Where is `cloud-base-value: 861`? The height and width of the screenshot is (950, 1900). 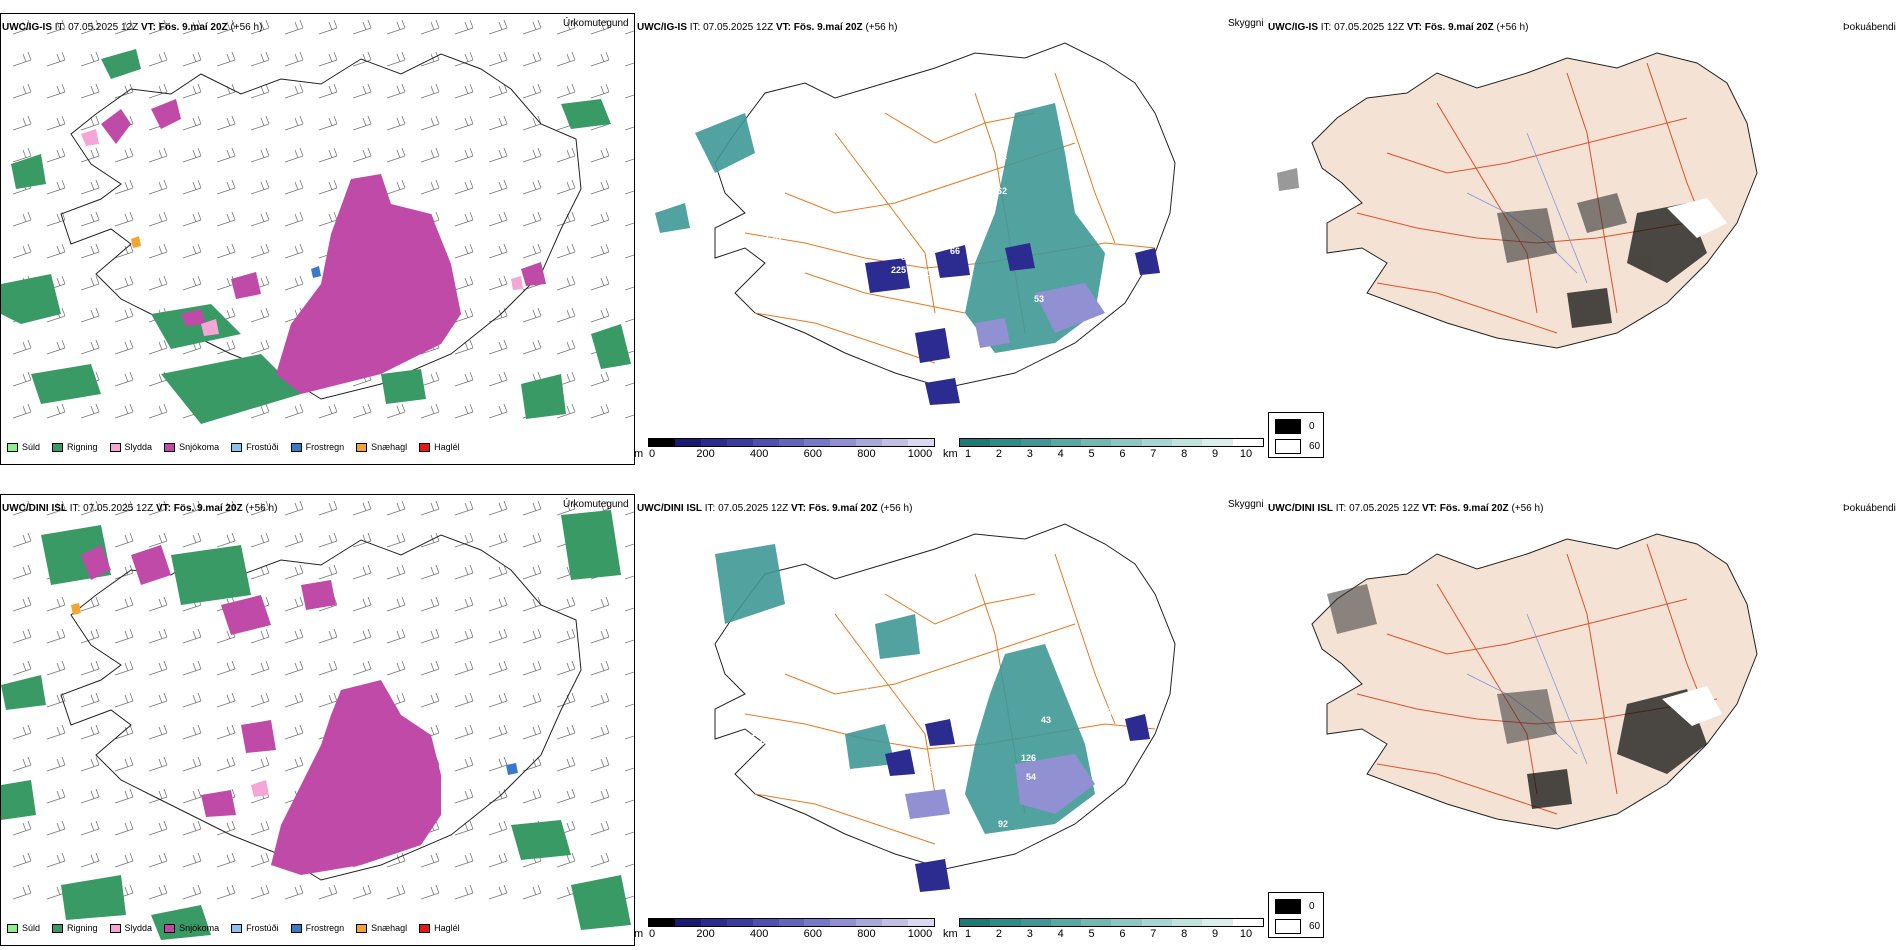
cloud-base-value: 861 is located at coordinates (970, 229).